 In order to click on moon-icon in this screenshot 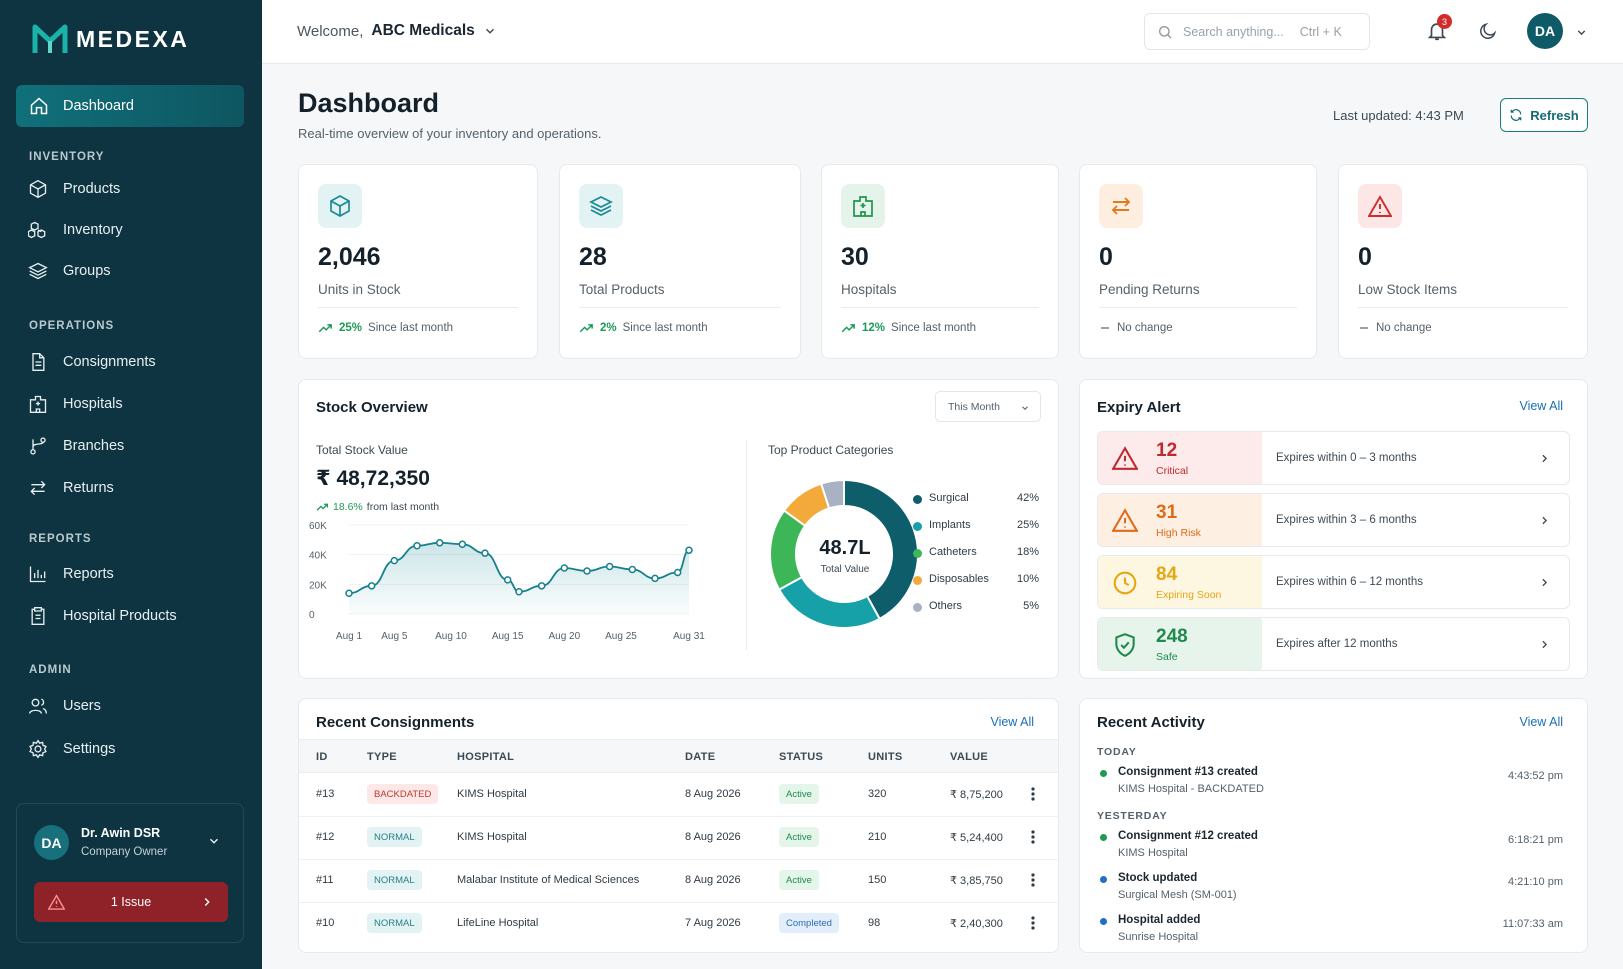, I will do `click(1488, 31)`.